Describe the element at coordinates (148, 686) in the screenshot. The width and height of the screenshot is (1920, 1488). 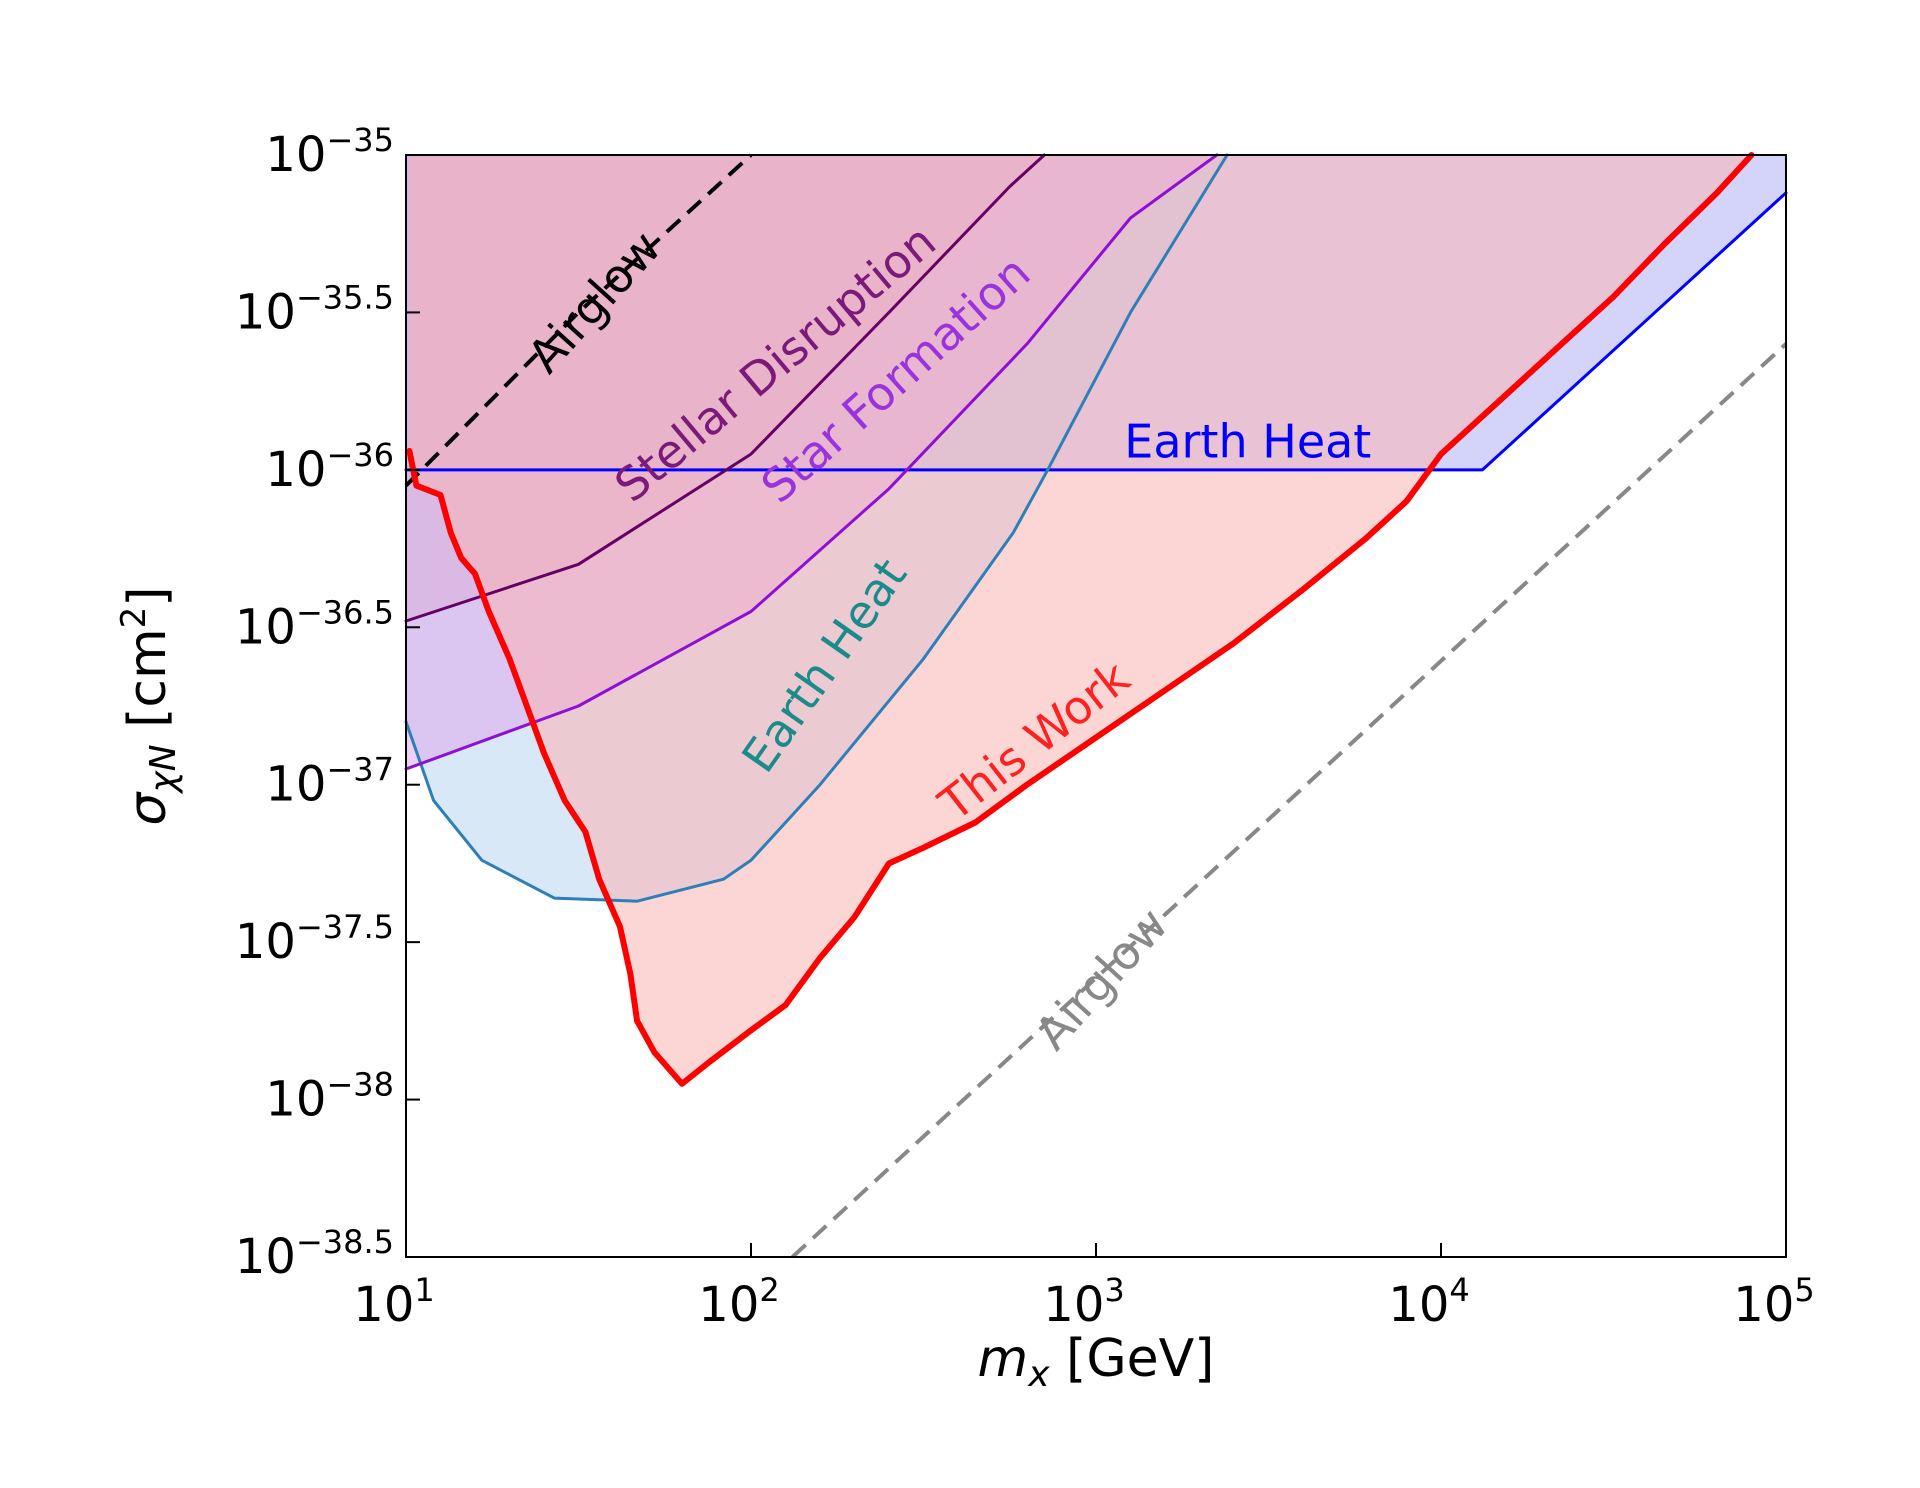
I see `y-axis-label-unit: [cm` at that location.